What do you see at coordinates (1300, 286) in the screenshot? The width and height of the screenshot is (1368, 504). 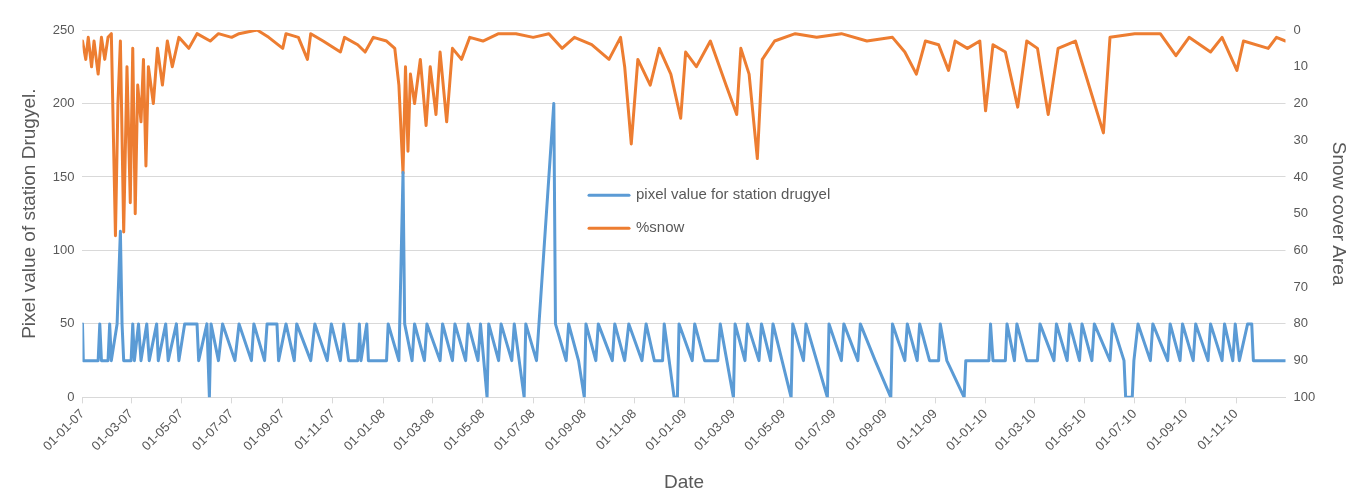 I see `y2-tick-label: 70` at bounding box center [1300, 286].